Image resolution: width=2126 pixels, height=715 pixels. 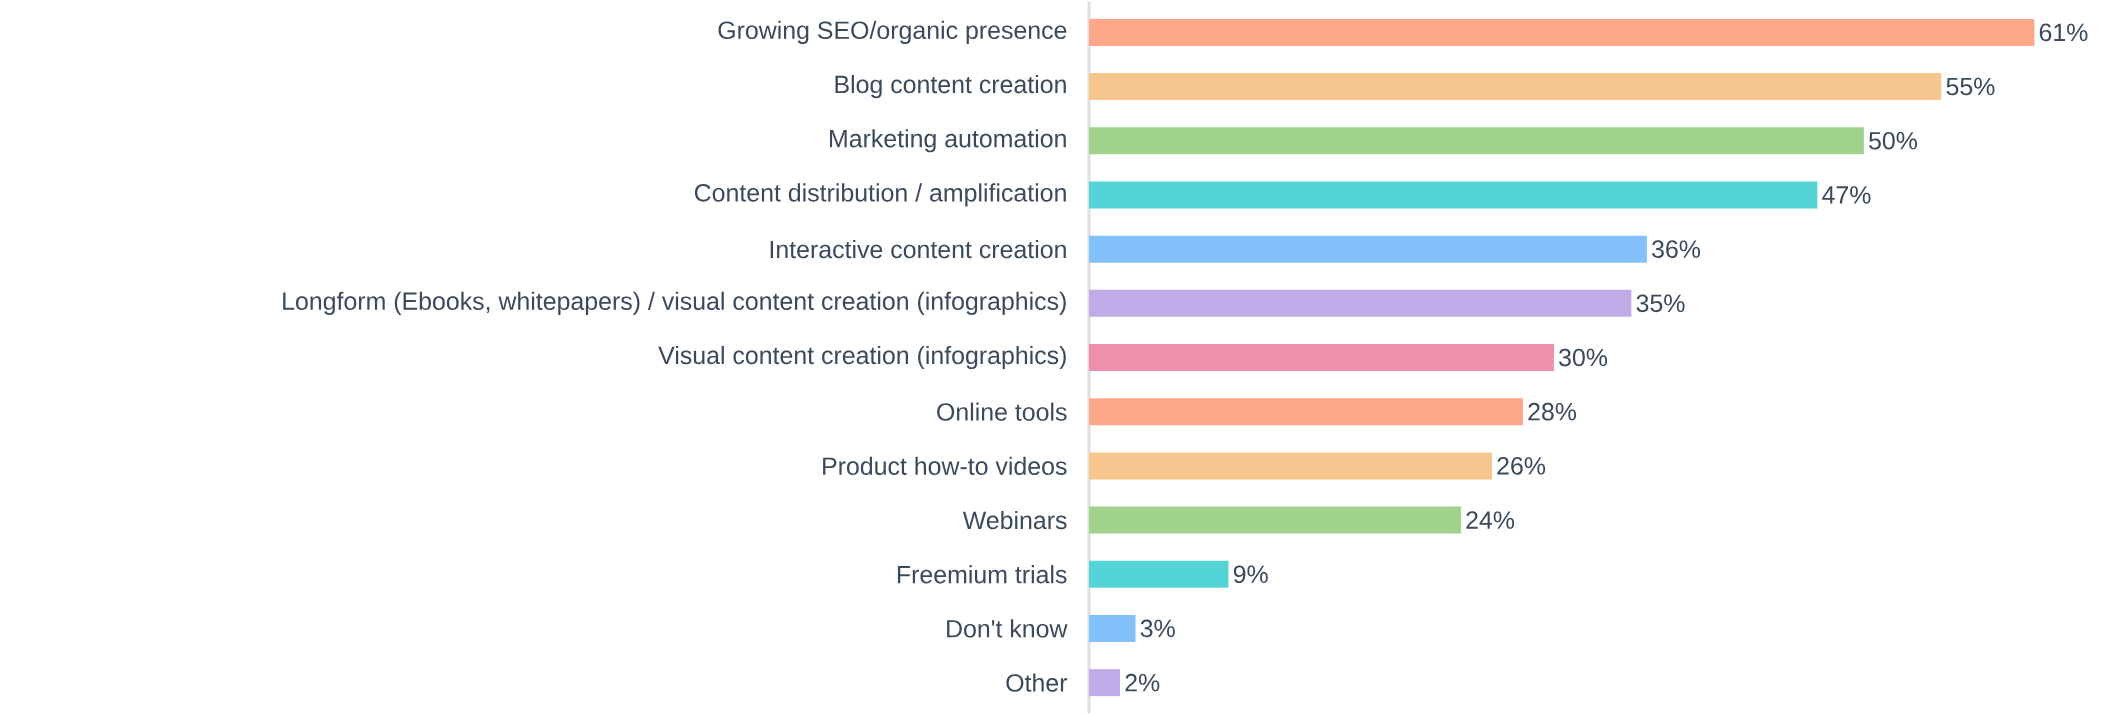 I want to click on data-label: 61%, so click(x=2063, y=32).